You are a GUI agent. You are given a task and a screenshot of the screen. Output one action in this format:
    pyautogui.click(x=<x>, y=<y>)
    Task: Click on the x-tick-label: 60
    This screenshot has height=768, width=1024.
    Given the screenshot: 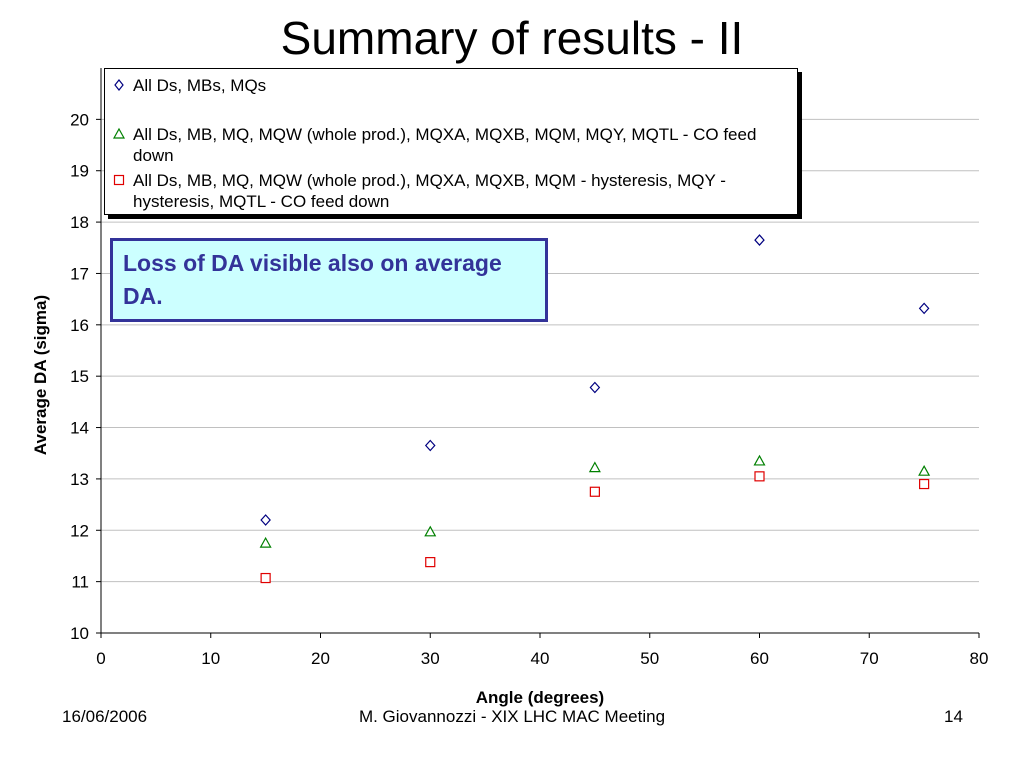 What is the action you would take?
    pyautogui.click(x=759, y=658)
    